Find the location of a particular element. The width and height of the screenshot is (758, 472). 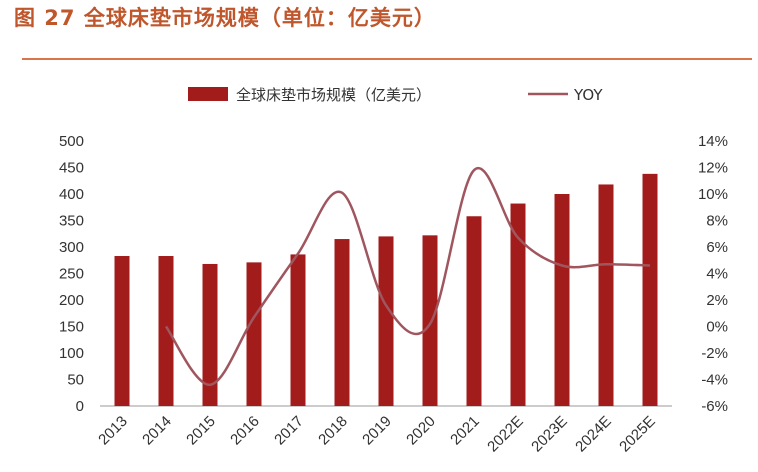

chart-legend: 全球床垫市场规模（亿美元） YOY is located at coordinates (395, 95).